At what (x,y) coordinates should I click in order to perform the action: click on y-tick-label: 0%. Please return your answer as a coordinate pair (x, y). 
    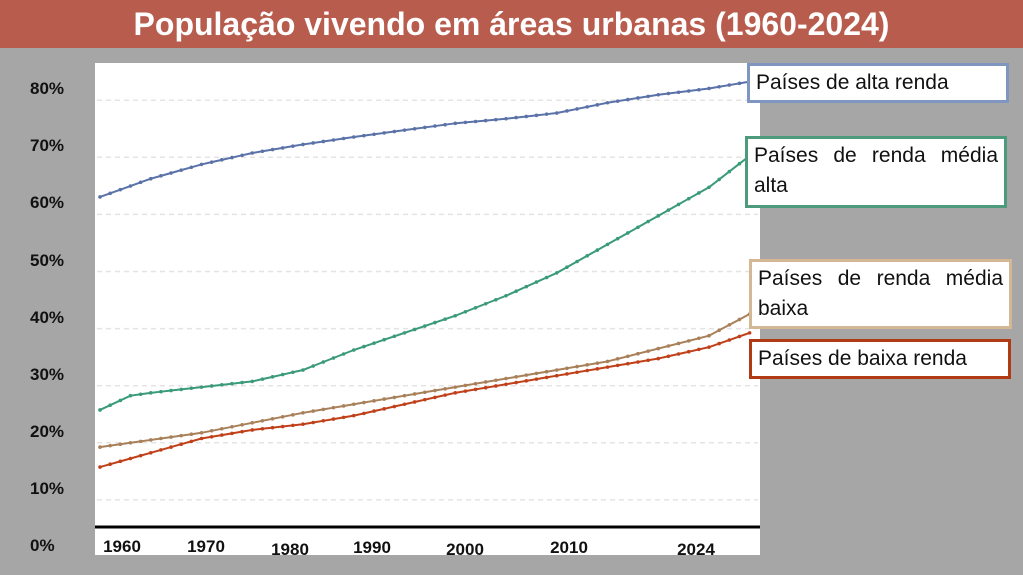
    Looking at the image, I should click on (42, 545).